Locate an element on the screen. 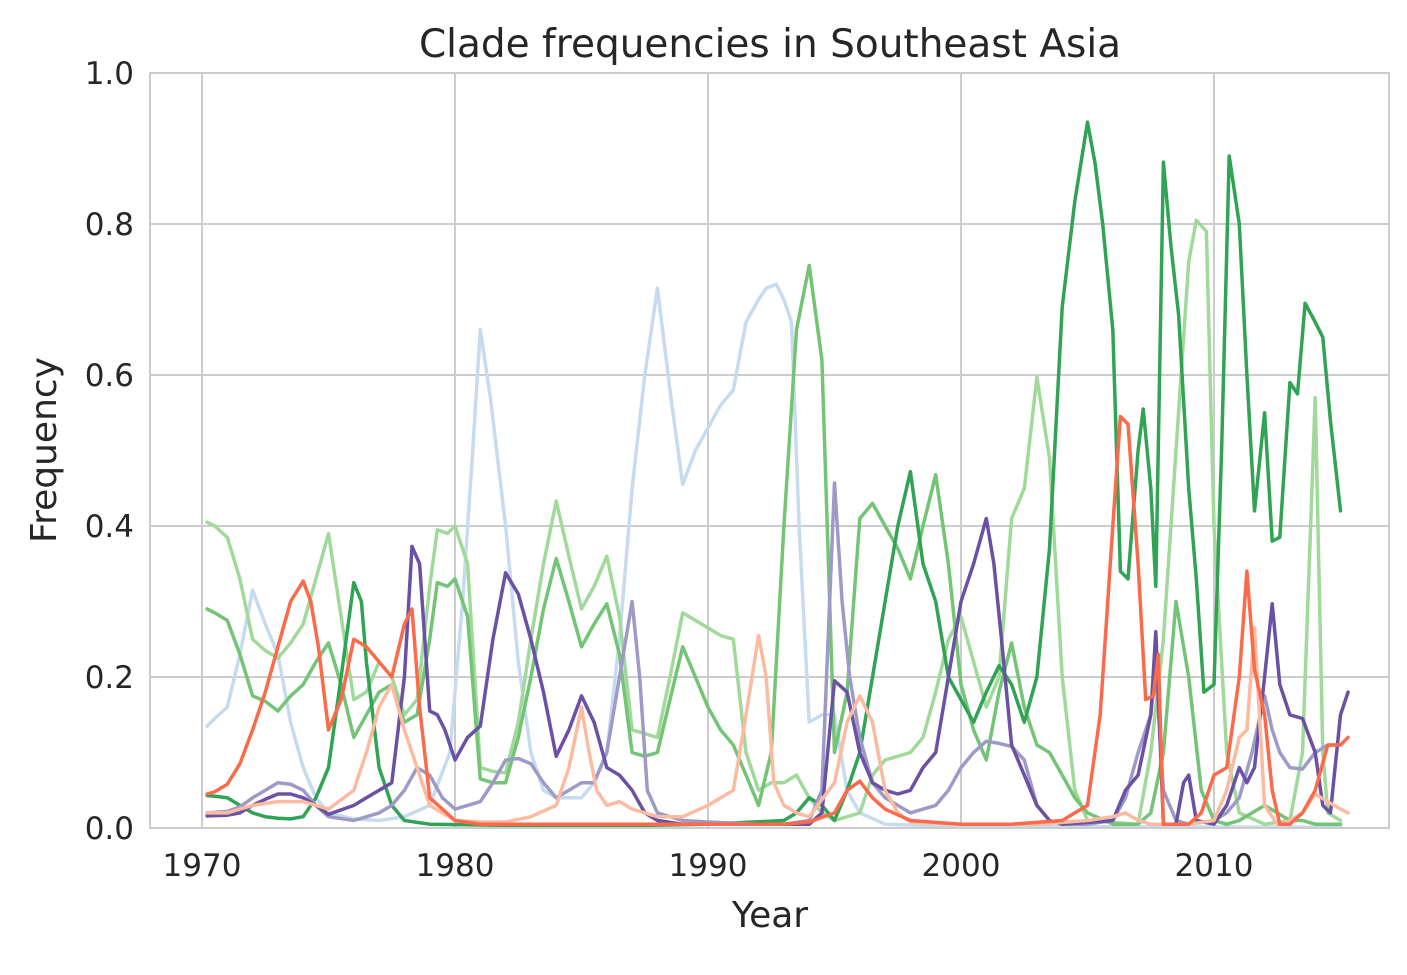 The image size is (1407, 975). y-tick-label: 0.8 is located at coordinates (109, 225).